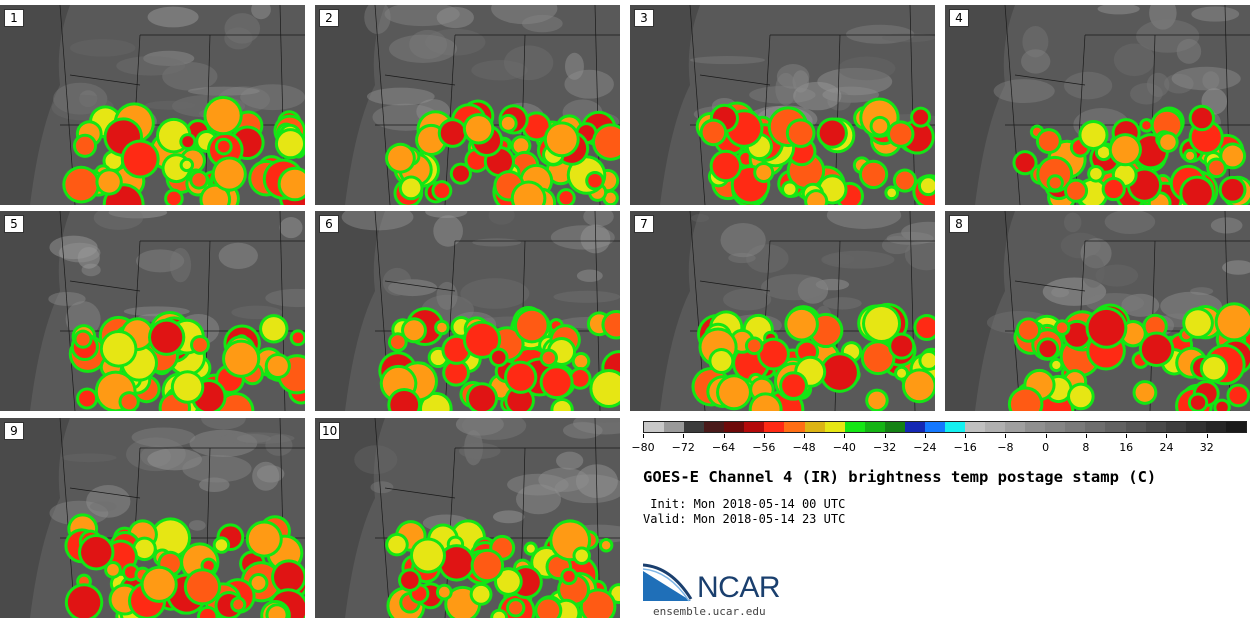 Image resolution: width=1260 pixels, height=619 pixels. Describe the element at coordinates (1086, 447) in the screenshot. I see `colorbar-tick-label: 8` at that location.